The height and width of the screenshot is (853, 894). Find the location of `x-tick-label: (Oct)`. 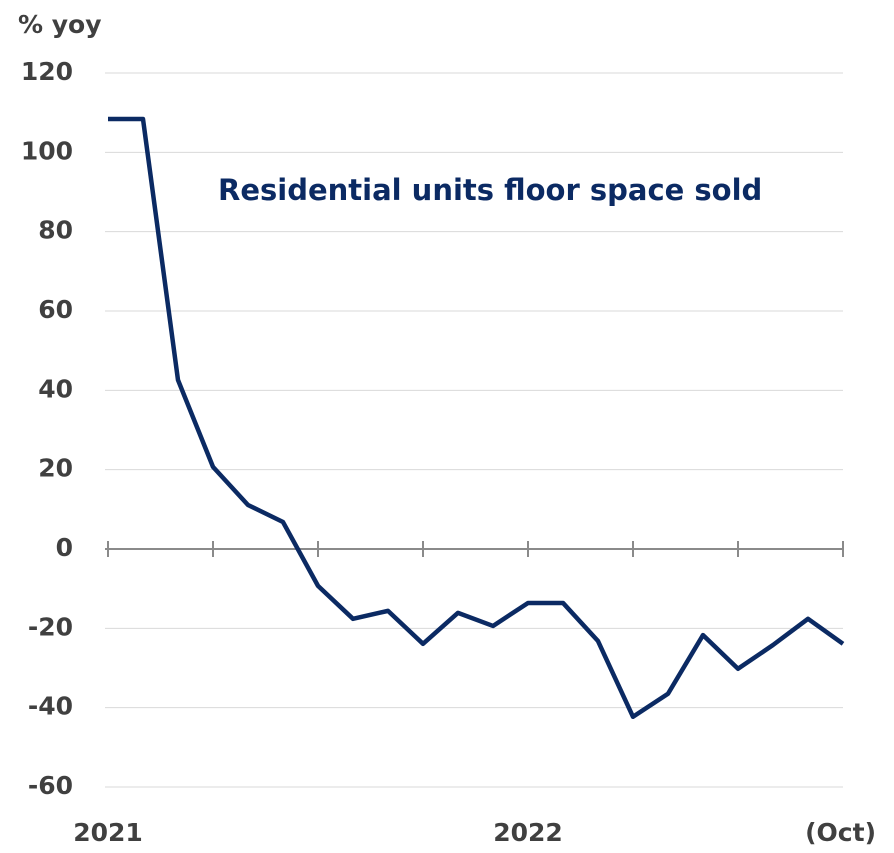

x-tick-label: (Oct) is located at coordinates (840, 832).